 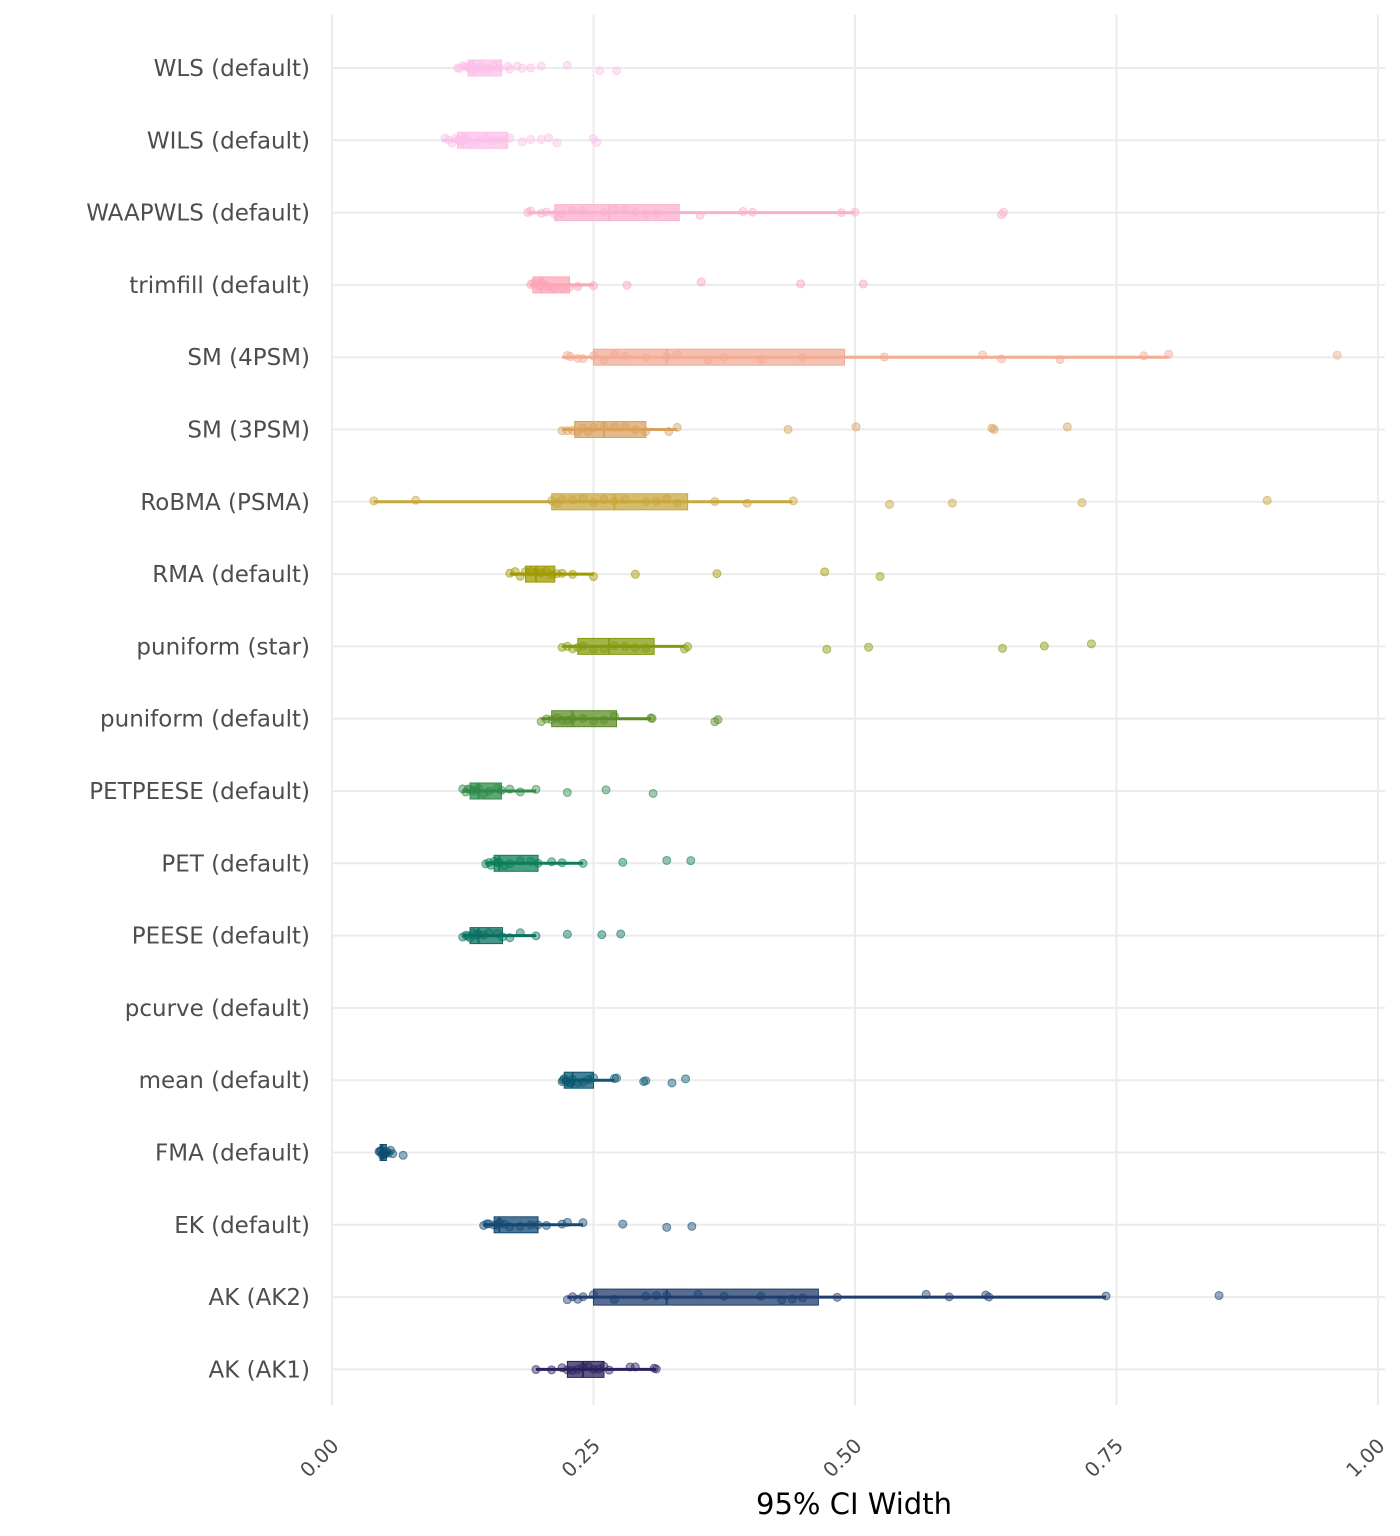 What do you see at coordinates (219, 286) in the screenshot?
I see `category-label: trimfill (default)` at bounding box center [219, 286].